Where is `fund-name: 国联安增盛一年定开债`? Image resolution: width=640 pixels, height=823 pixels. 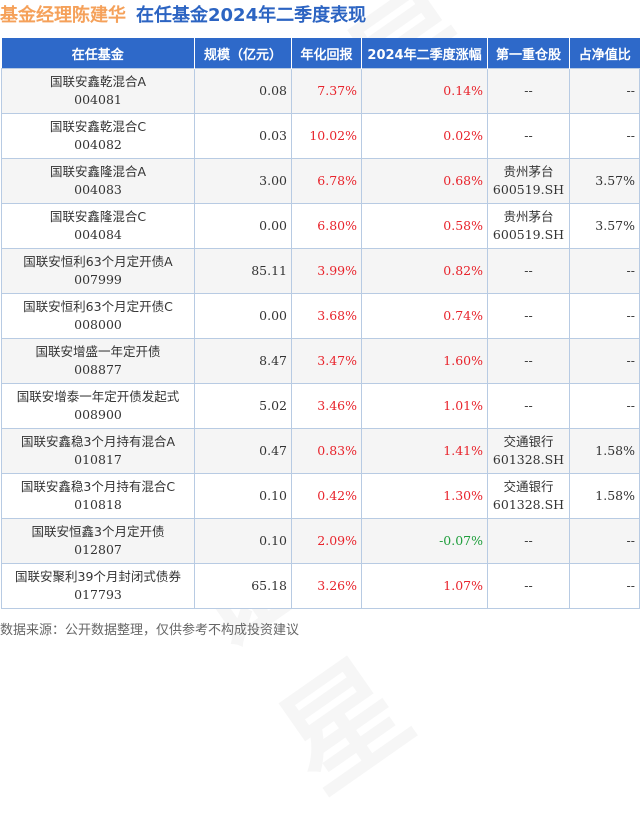
fund-name: 国联安增盛一年定开债 is located at coordinates (98, 351).